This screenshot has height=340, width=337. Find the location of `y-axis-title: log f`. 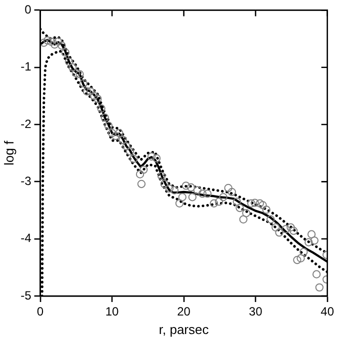

y-axis-title: log f is located at coordinates (8, 153).